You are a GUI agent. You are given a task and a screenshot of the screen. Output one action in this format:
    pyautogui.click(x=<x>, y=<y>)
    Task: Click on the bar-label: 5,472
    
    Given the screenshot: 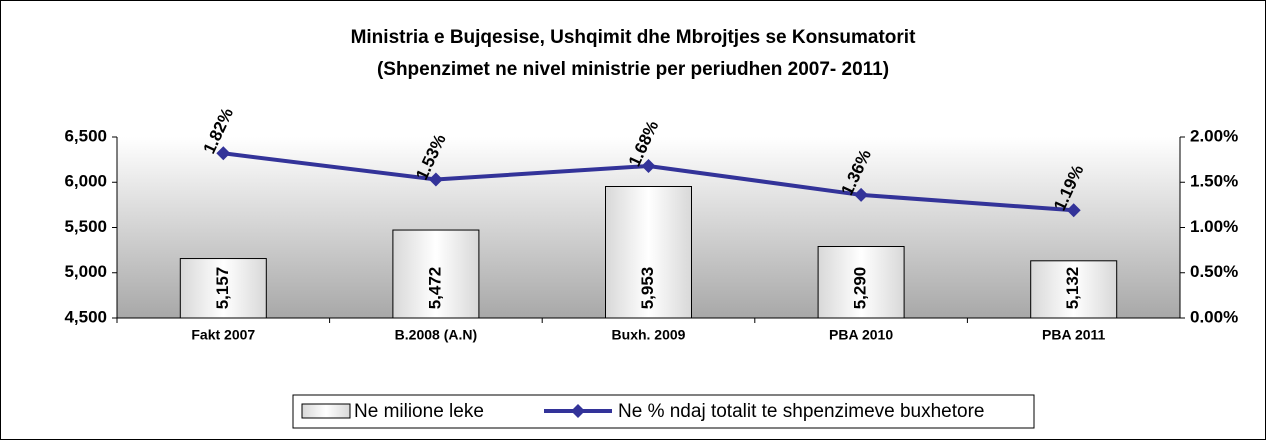 What is the action you would take?
    pyautogui.click(x=434, y=288)
    